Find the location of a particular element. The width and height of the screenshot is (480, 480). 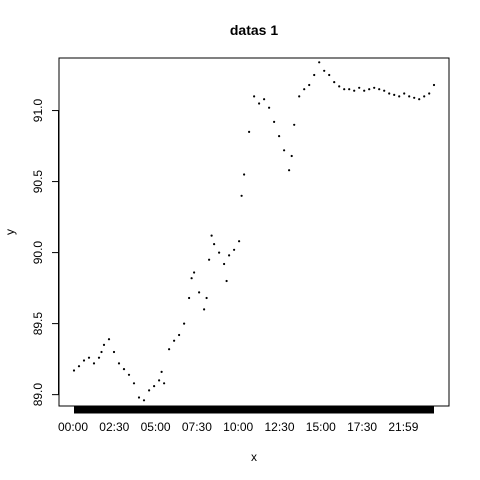

x-tick-label: 12:30 is located at coordinates (279, 427).